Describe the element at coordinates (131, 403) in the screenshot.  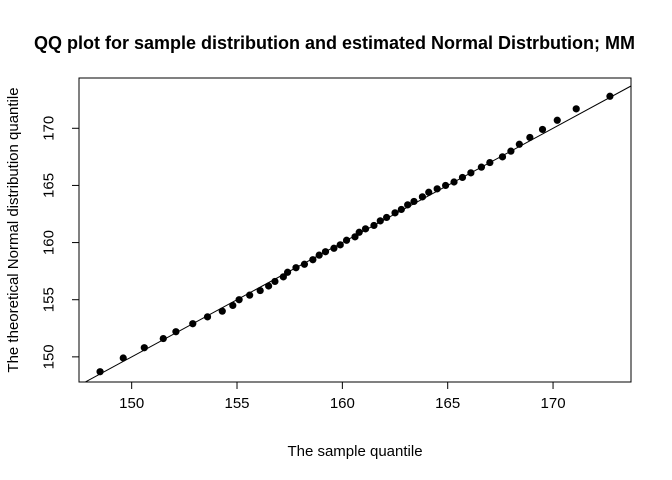
I see `x-tick-label: 150` at that location.